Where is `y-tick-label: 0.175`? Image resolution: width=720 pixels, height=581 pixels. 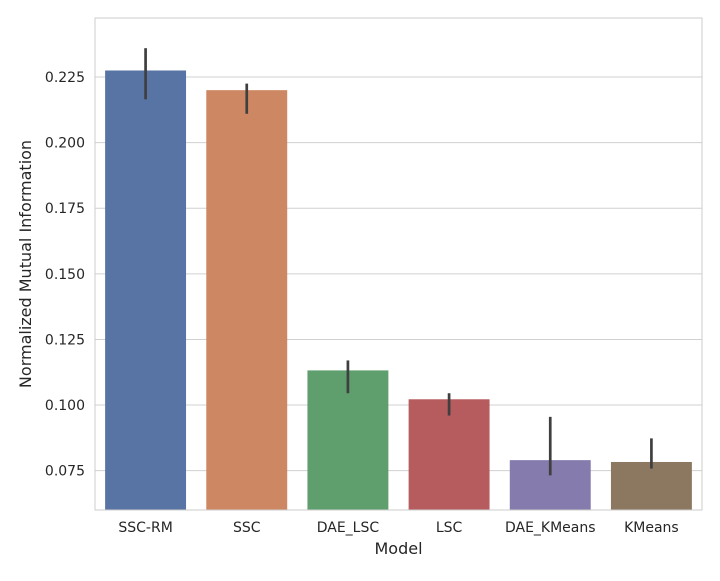 y-tick-label: 0.175 is located at coordinates (65, 209).